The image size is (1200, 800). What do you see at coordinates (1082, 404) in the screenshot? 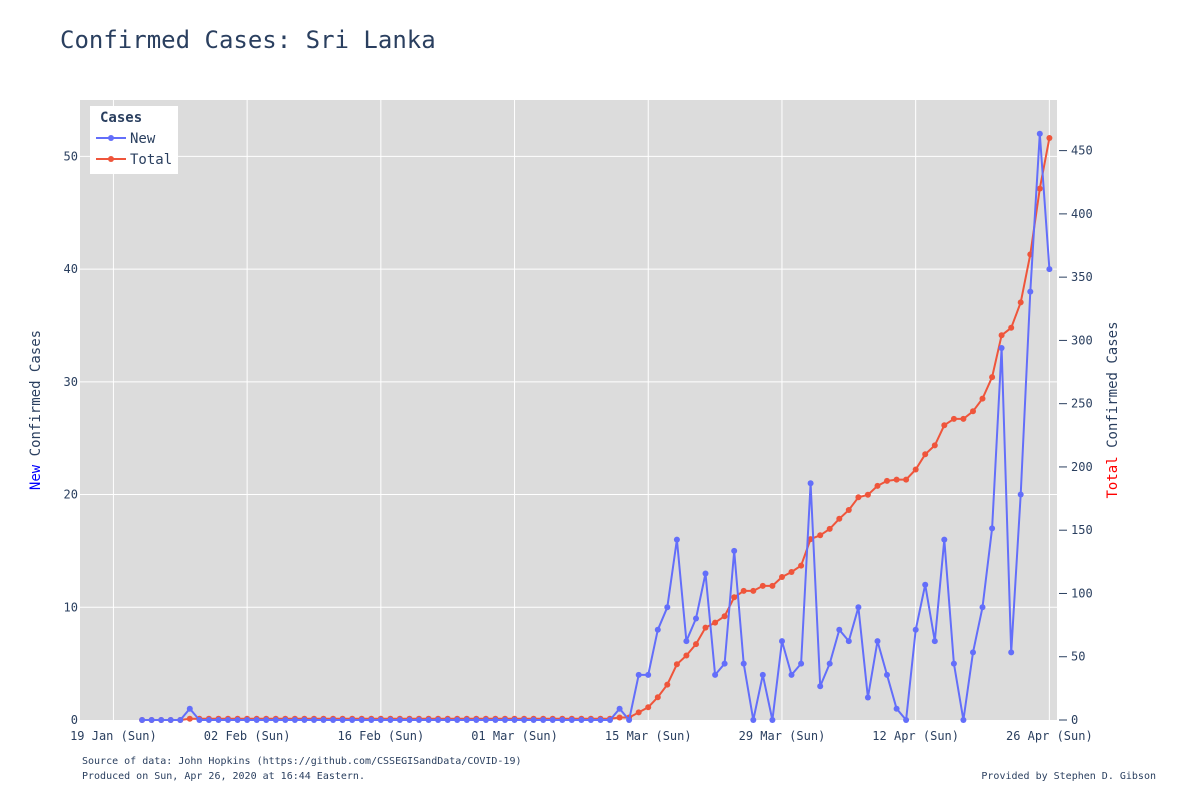
I see `y-right-tick-label: 250` at bounding box center [1082, 404].